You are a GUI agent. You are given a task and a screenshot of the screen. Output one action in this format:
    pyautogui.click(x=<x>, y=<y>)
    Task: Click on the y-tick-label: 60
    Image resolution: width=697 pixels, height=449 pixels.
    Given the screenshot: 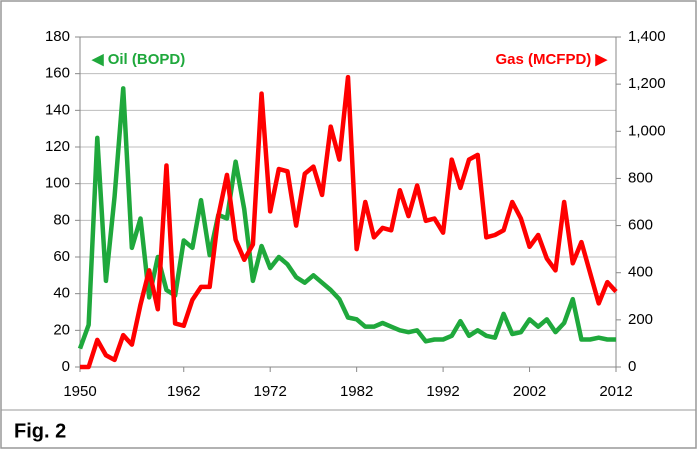 What is the action you would take?
    pyautogui.click(x=61, y=256)
    